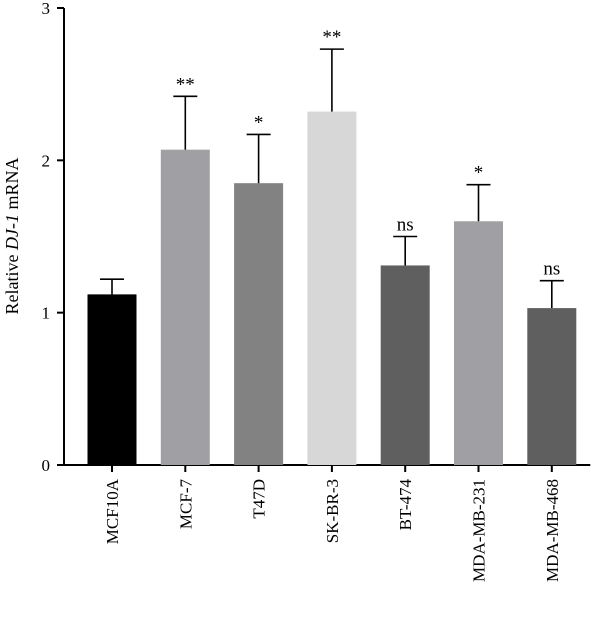 The width and height of the screenshot is (600, 617). I want to click on y-axis-label-suffix: mRNA, so click(12, 186).